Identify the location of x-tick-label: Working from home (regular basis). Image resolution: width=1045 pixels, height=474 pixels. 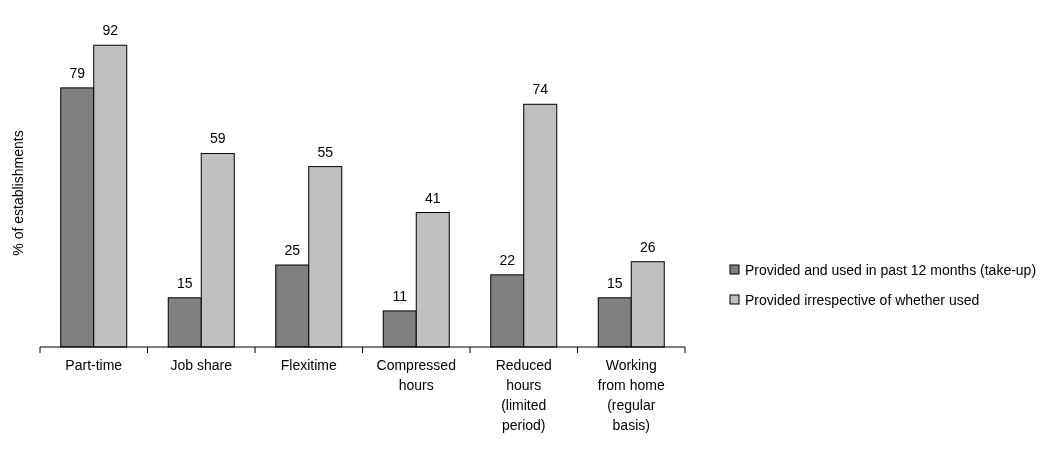
(631, 395).